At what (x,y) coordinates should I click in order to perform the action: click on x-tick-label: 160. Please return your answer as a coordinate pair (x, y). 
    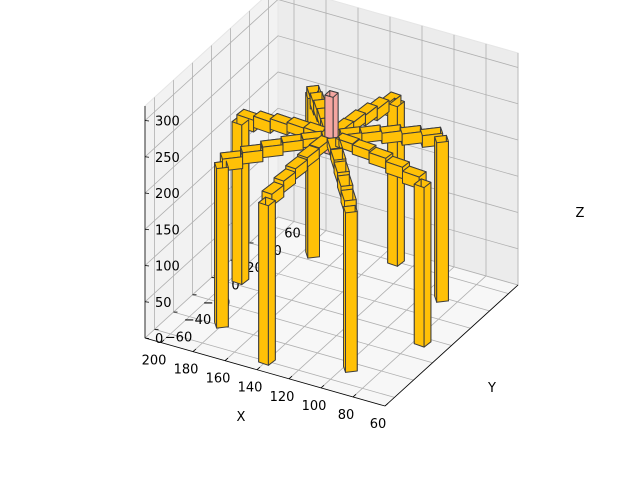
    Looking at the image, I should click on (218, 379).